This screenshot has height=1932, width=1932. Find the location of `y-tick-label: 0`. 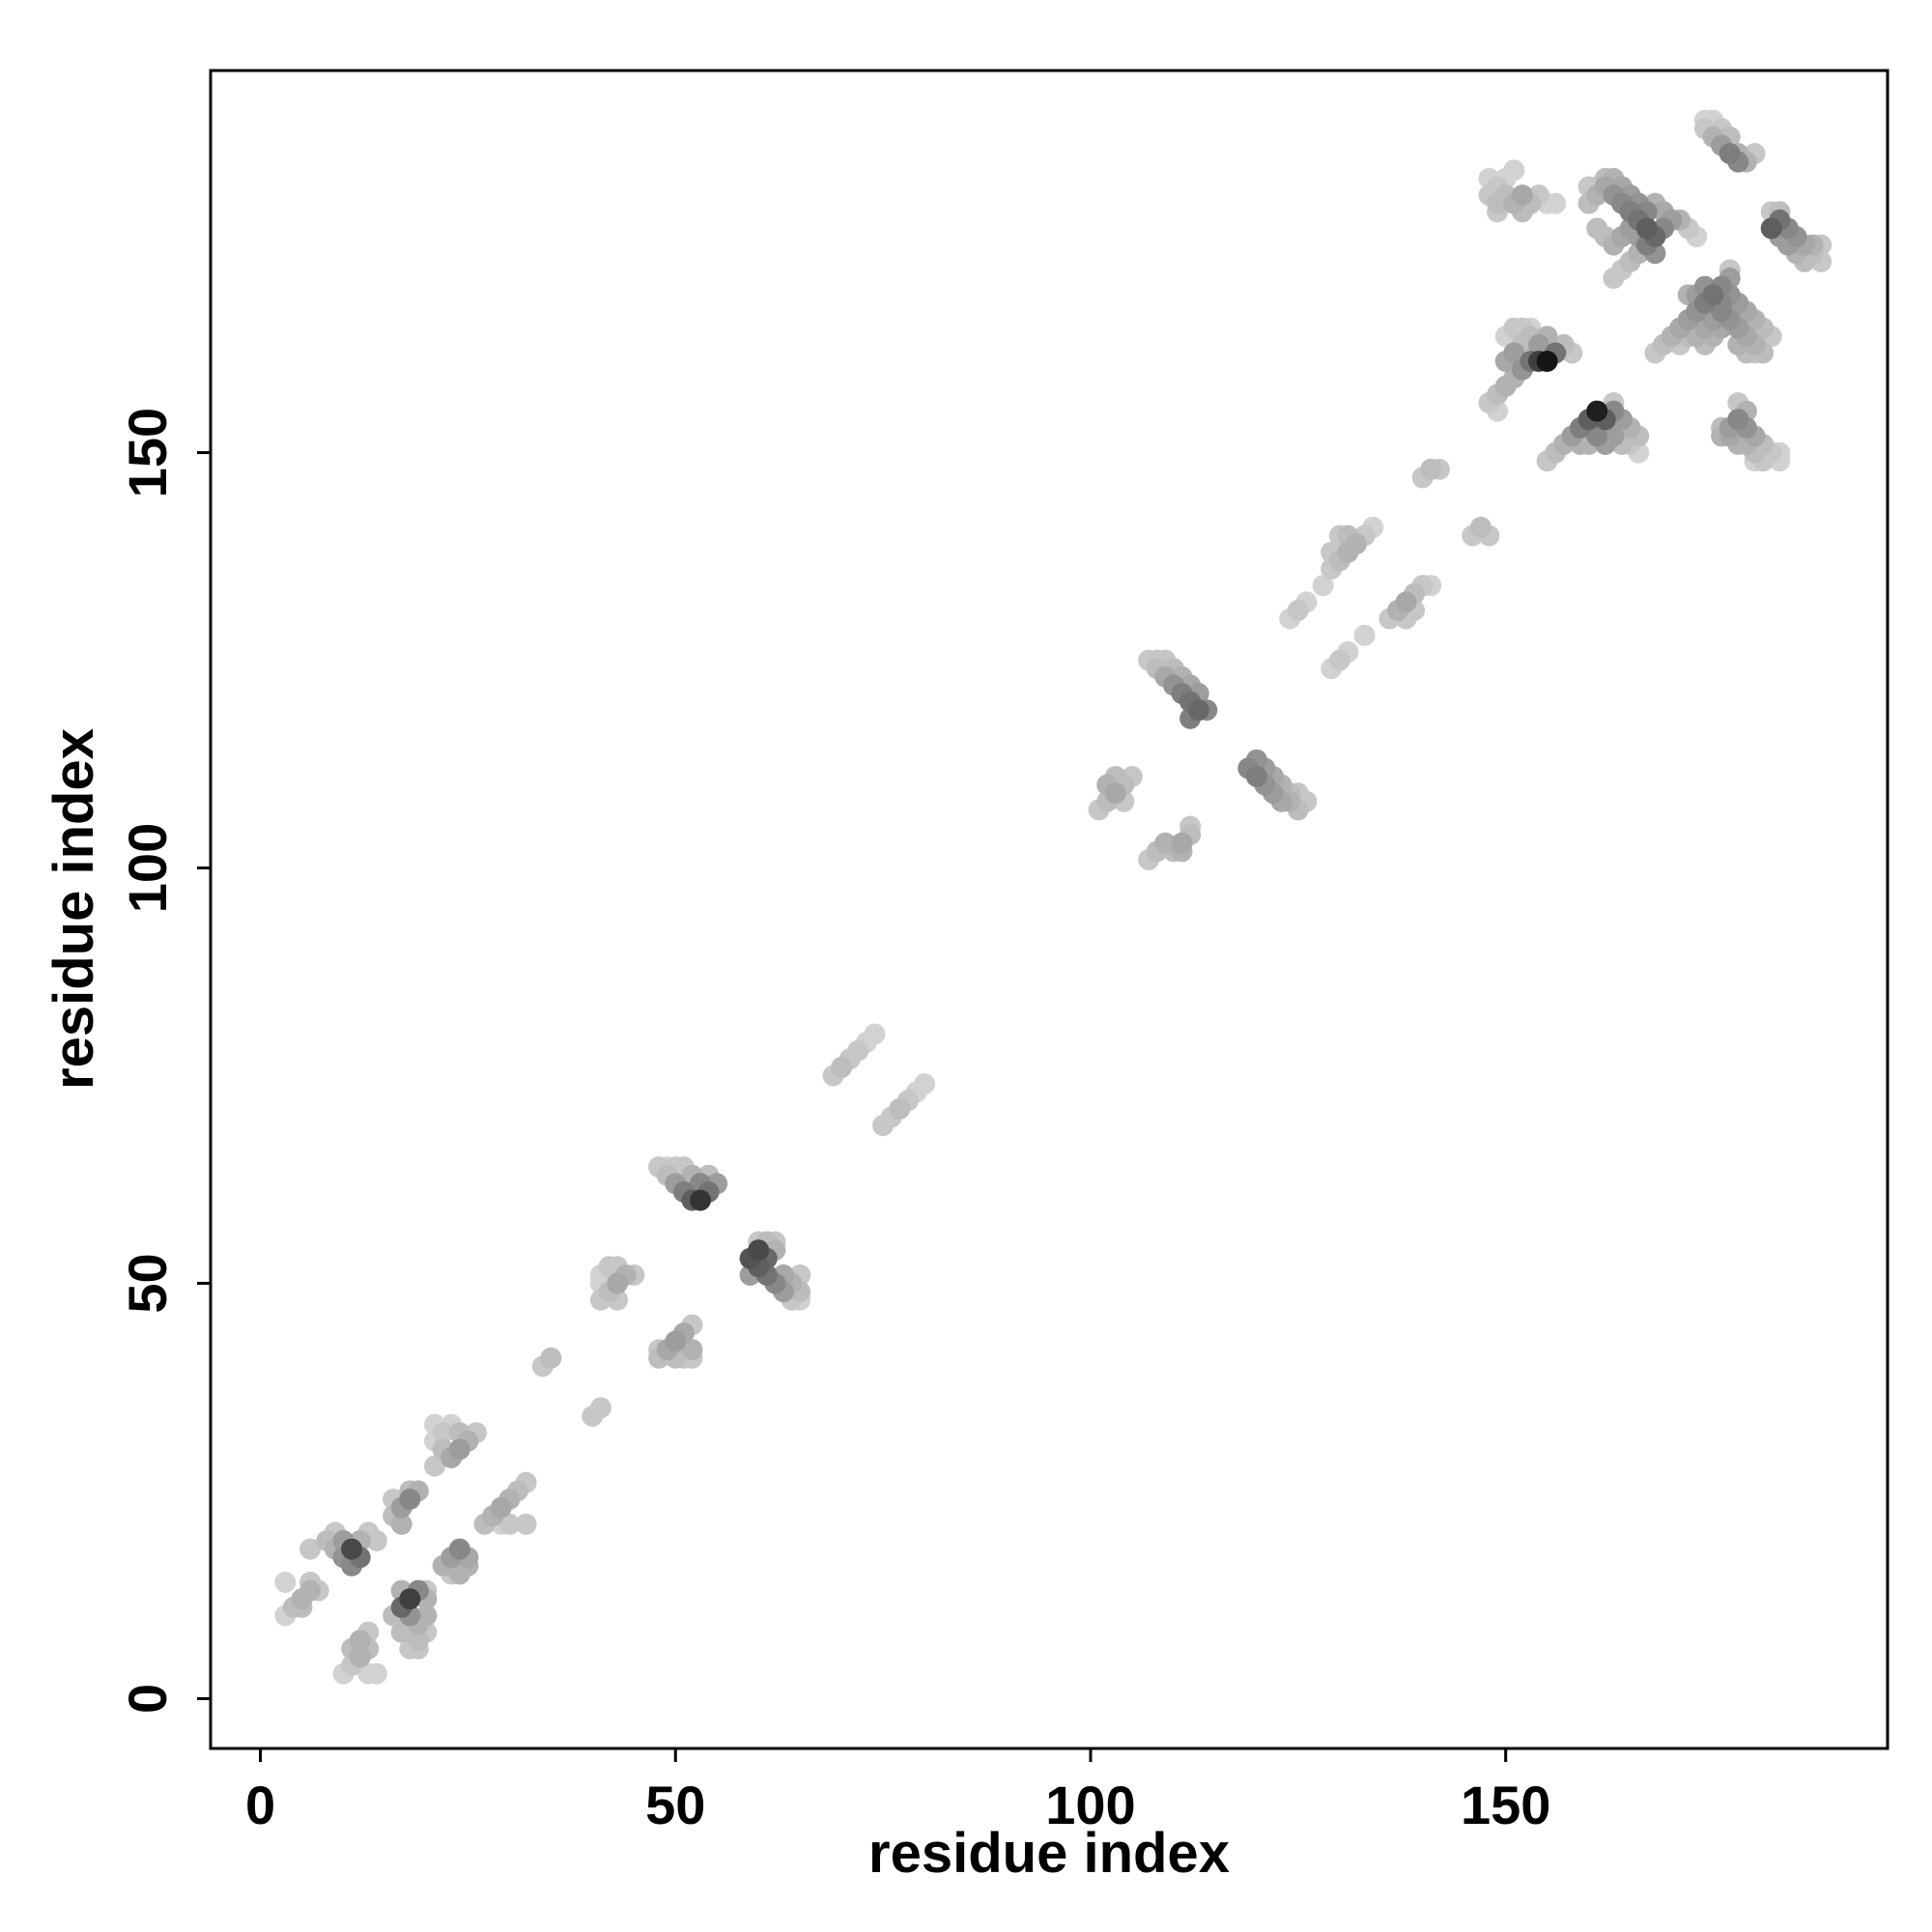

y-tick-label: 0 is located at coordinates (147, 1699).